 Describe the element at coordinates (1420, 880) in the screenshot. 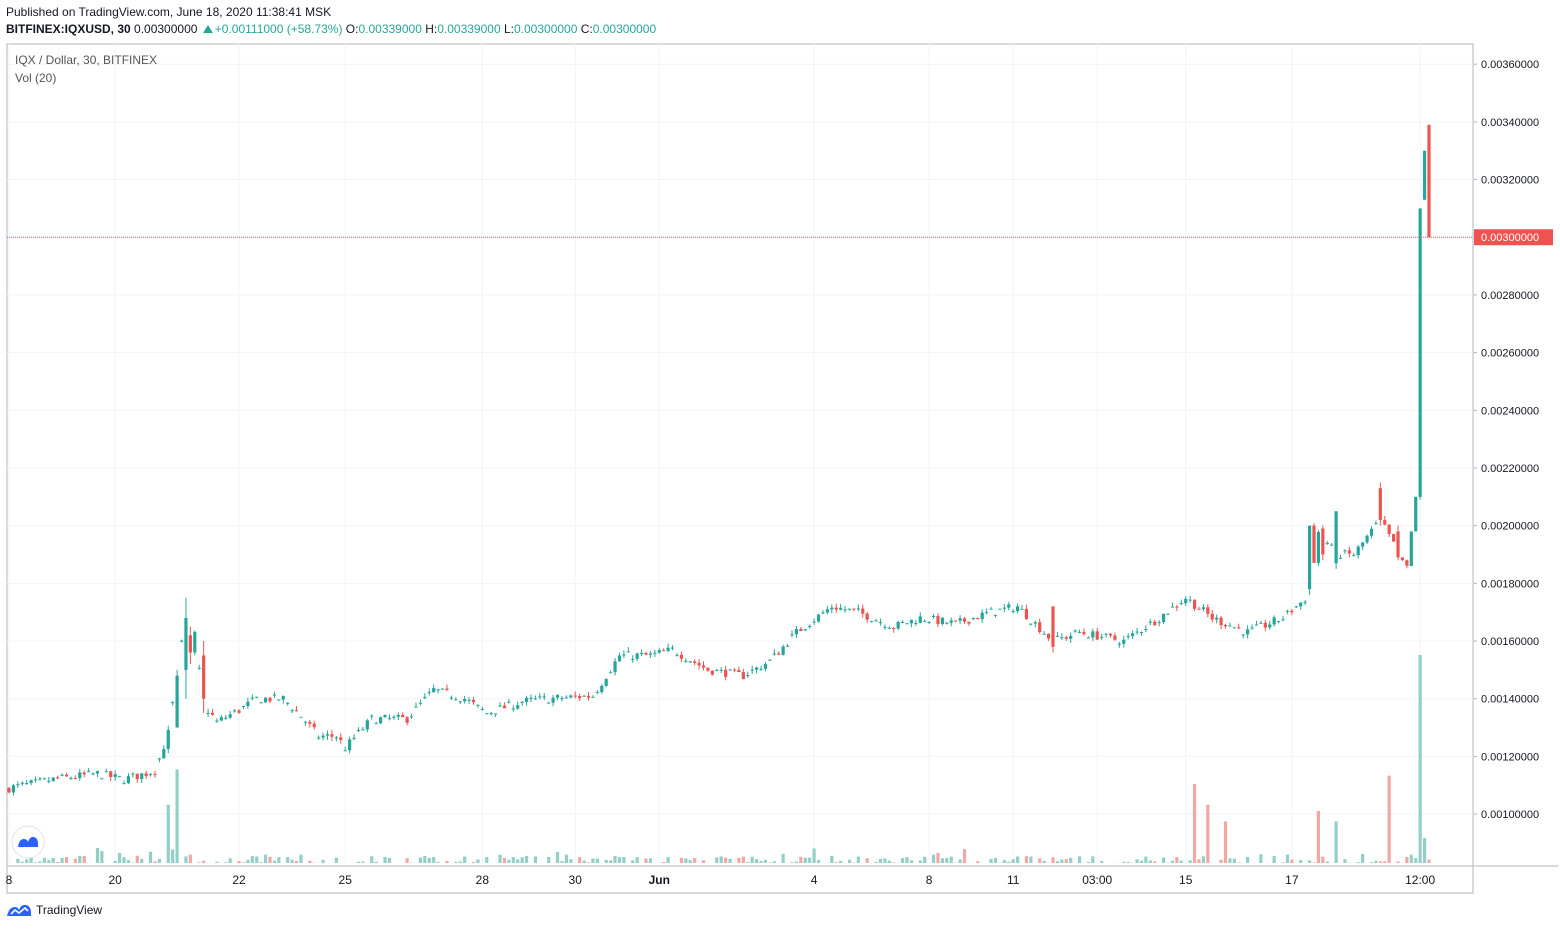

I see `x-tick-label: 12:00` at that location.